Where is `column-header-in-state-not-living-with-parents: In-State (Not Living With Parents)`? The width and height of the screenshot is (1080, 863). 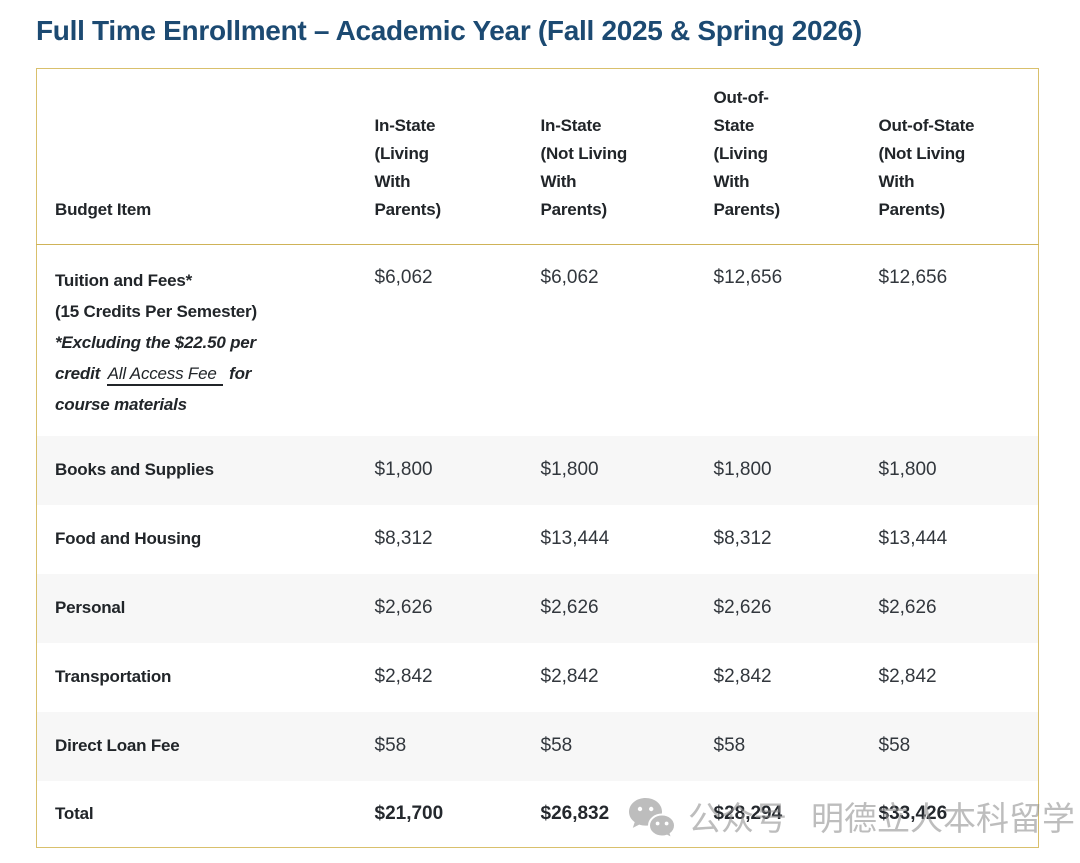 column-header-in-state-not-living-with-parents: In-State (Not Living With Parents) is located at coordinates (609, 156).